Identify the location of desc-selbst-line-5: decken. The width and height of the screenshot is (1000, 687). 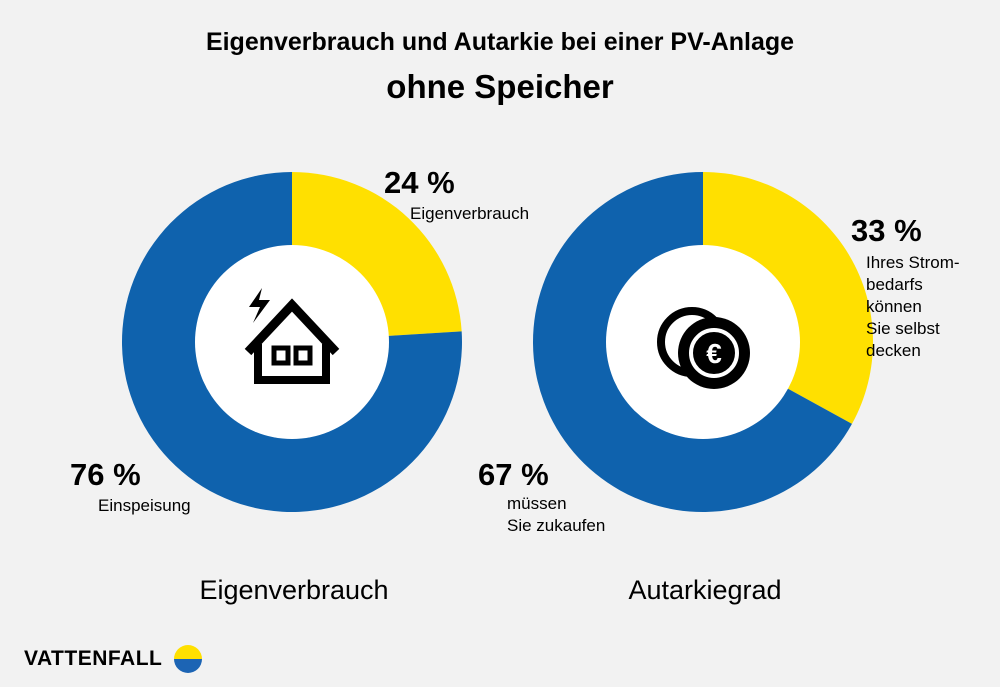
(893, 350).